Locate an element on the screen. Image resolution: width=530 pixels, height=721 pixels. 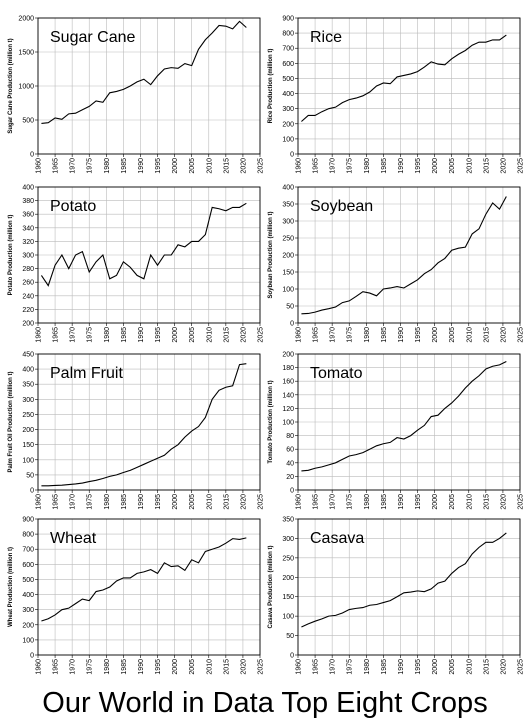
y-tick-label: 2000 is located at coordinates (26, 19).